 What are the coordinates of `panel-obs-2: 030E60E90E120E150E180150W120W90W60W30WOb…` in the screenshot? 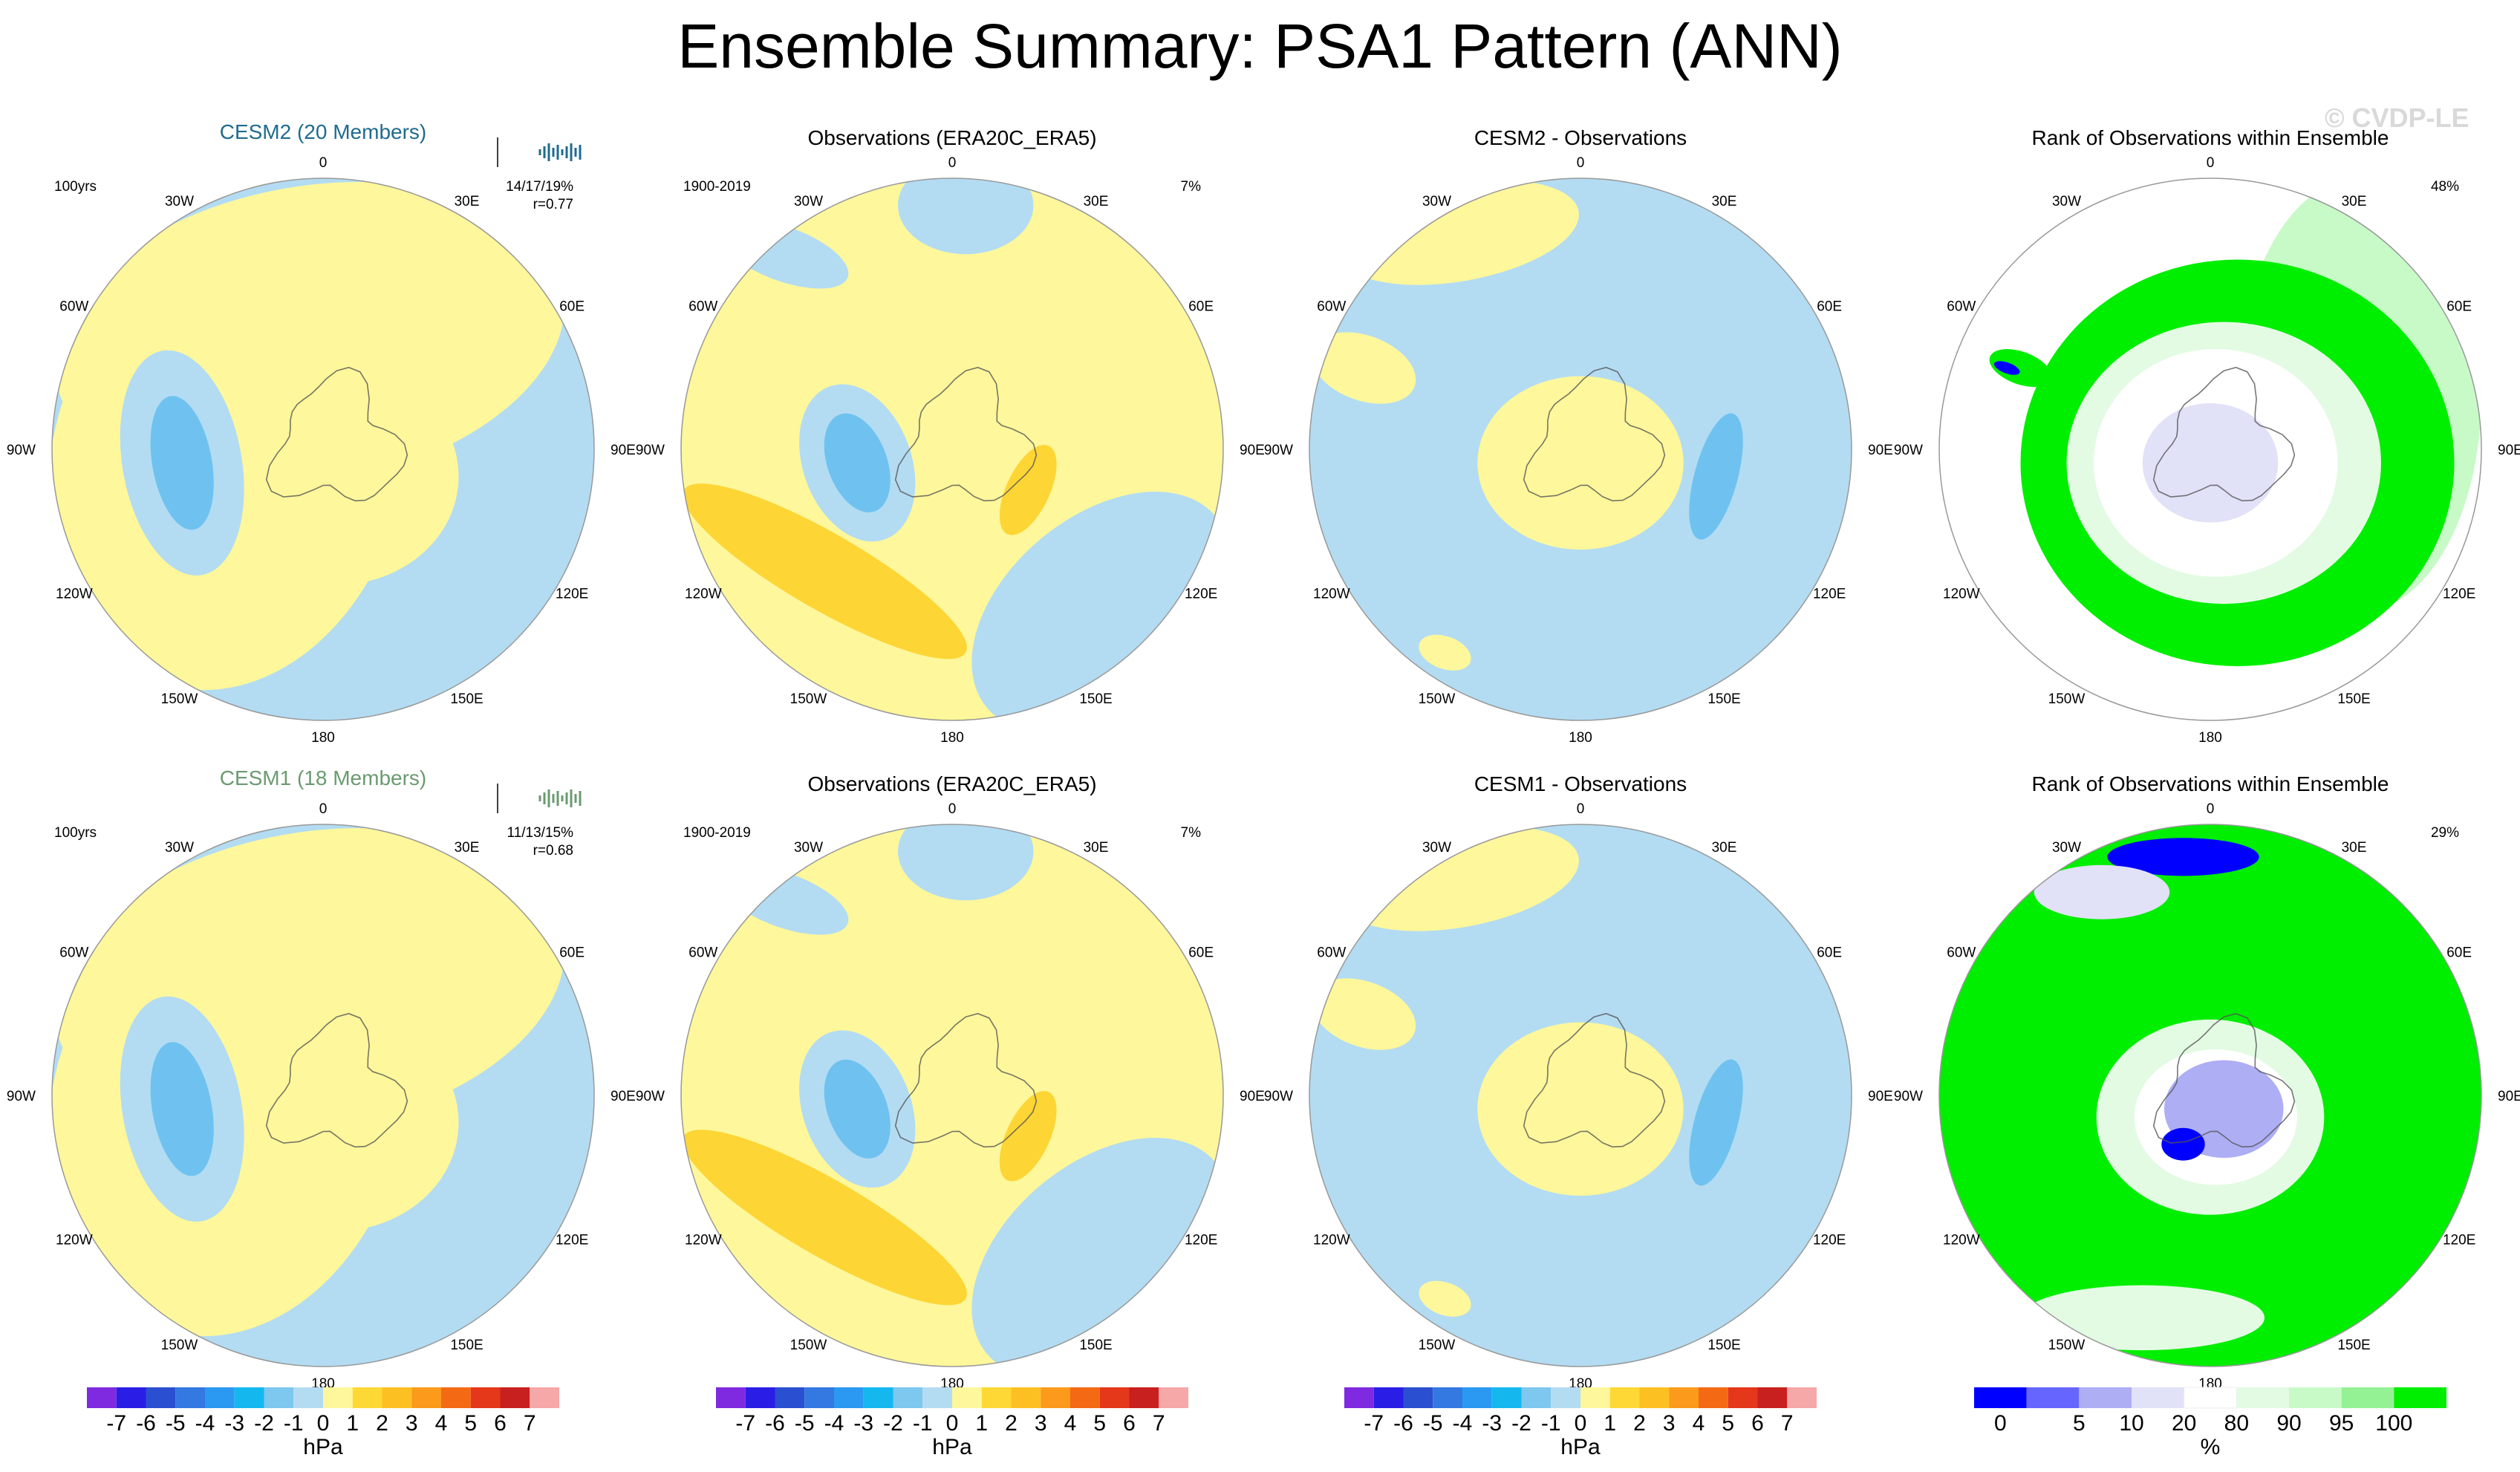 It's located at (950, 1082).